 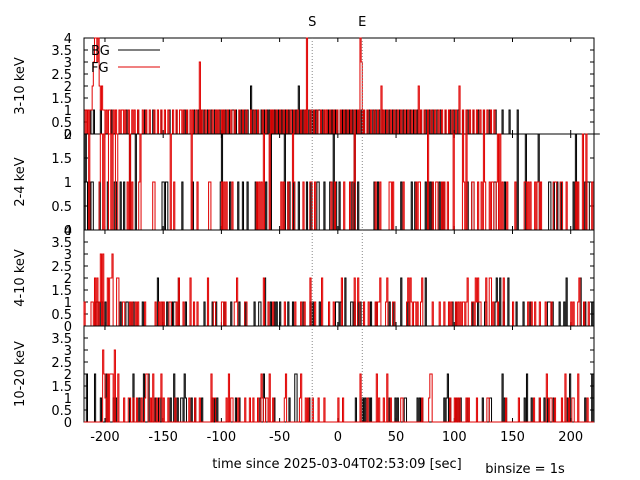 I want to click on y-axis-label: 10-20 keV, so click(x=20, y=374).